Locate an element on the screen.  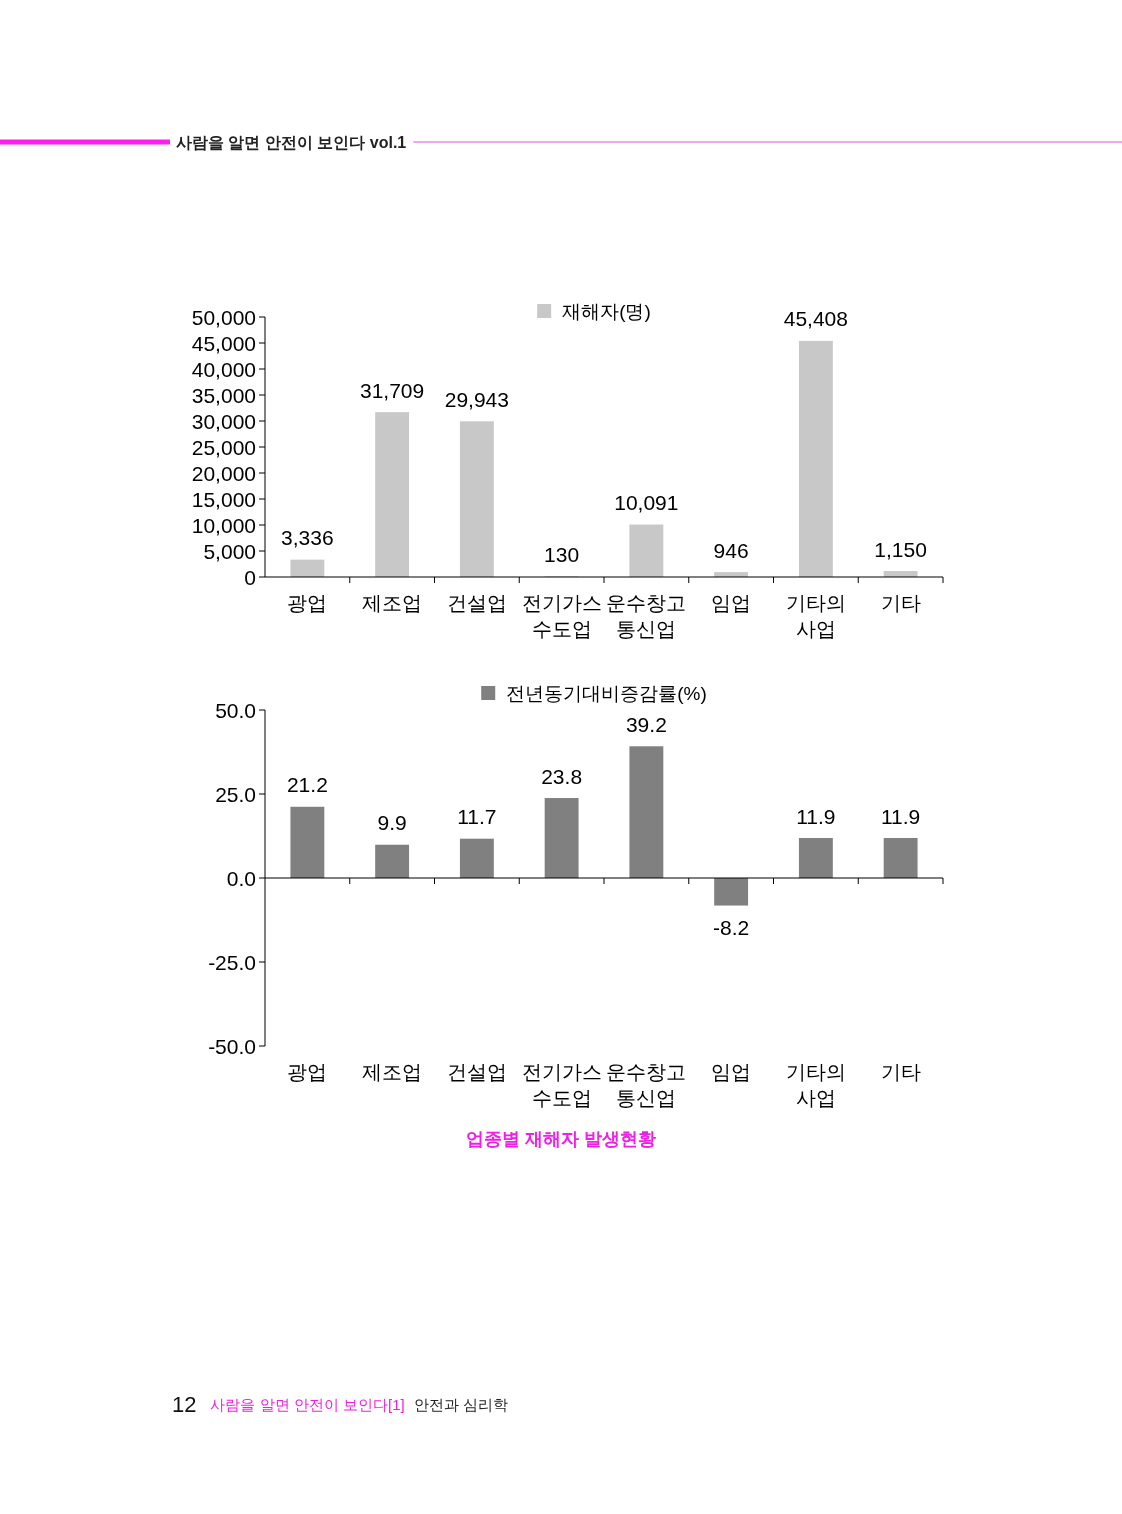
y-tick-label: 10,000 is located at coordinates (223, 525).